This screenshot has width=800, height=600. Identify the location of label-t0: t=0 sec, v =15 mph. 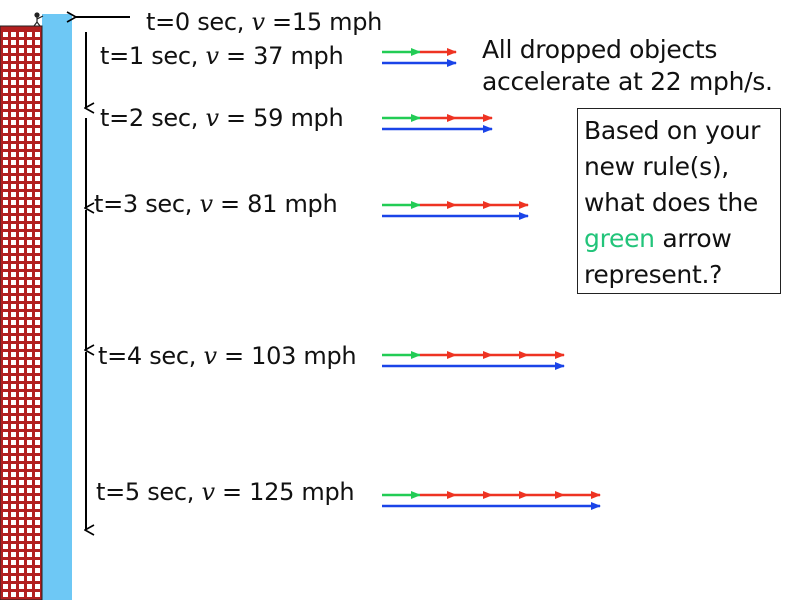
(264, 22).